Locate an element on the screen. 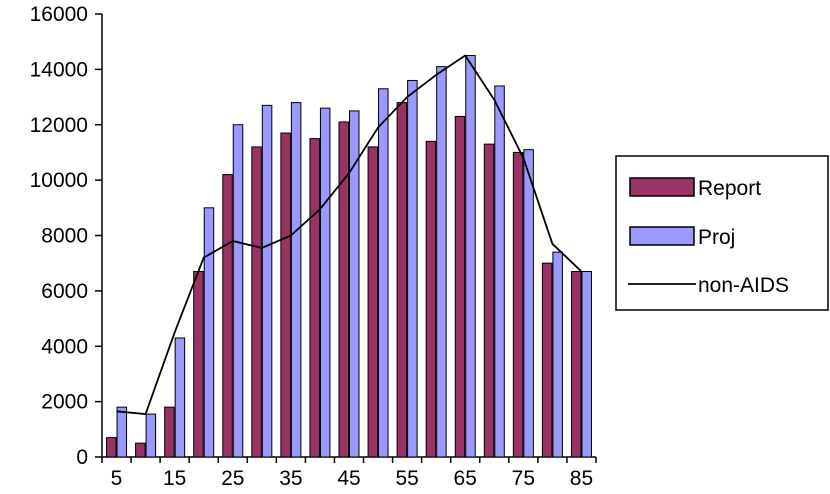  y-tick-label: 2000 is located at coordinates (64, 402).